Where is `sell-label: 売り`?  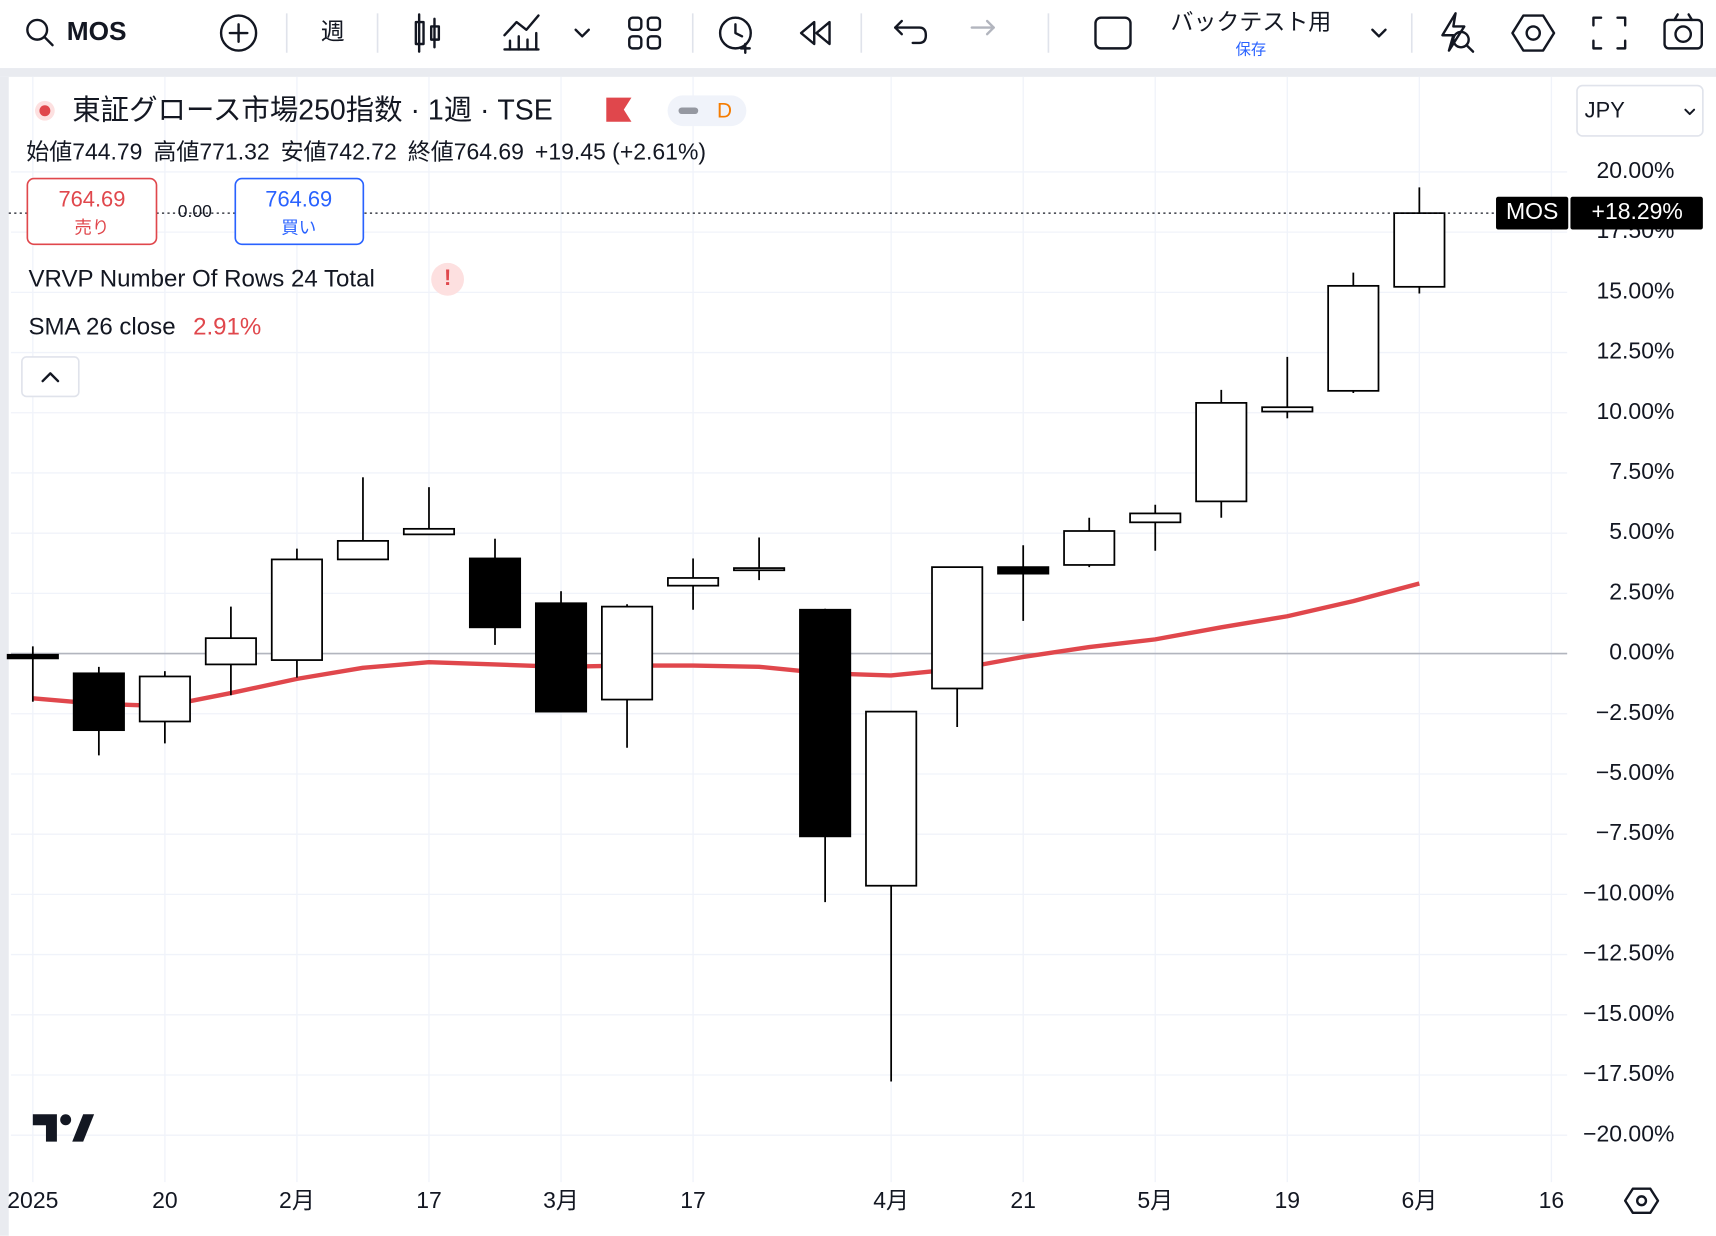 sell-label: 売り is located at coordinates (91, 228).